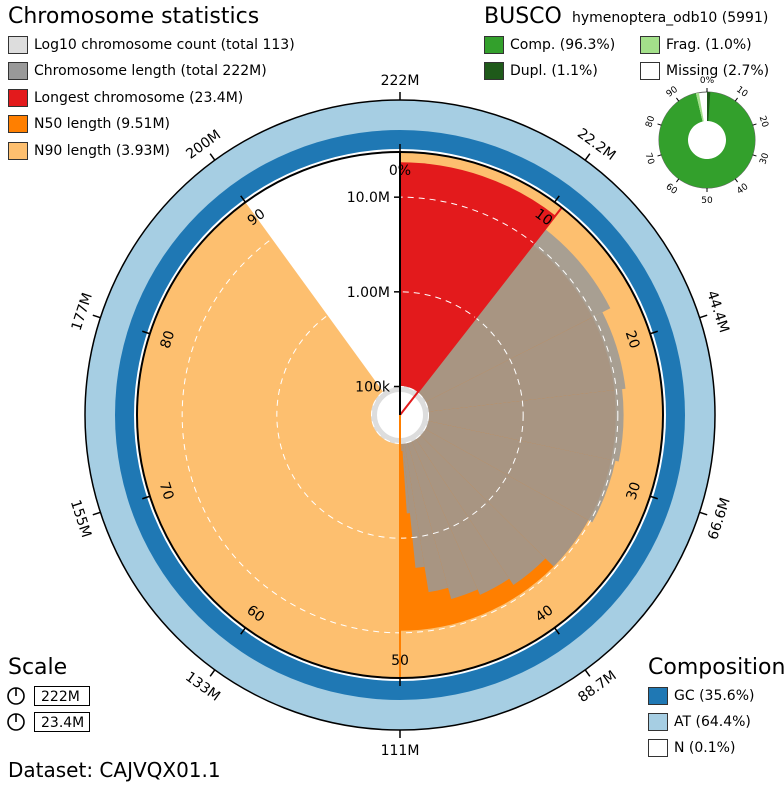 This screenshot has height=786, width=784. I want to click on percent-tick-label: 20, so click(632, 340).